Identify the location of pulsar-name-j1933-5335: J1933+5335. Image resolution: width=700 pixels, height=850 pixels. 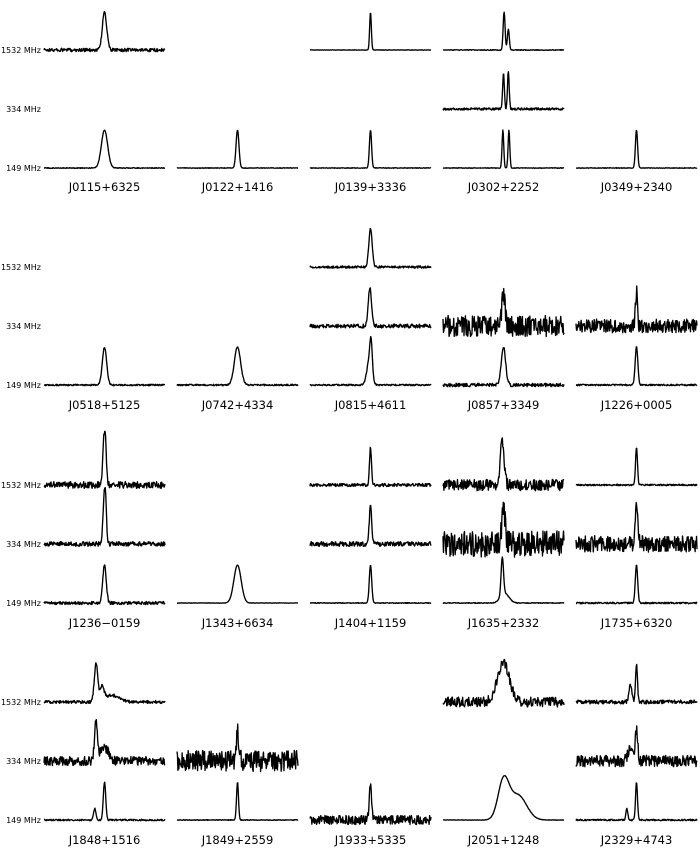
(370, 840).